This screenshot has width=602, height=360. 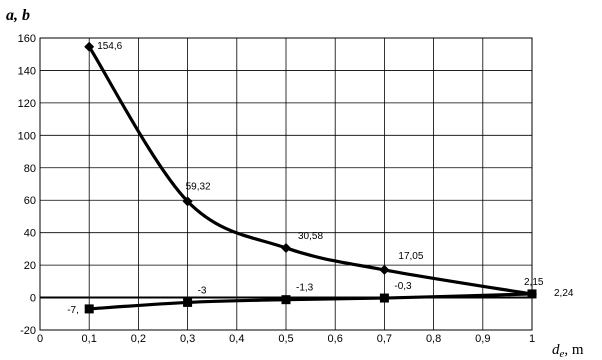 I want to click on x-tick-label: 0,7, so click(x=384, y=339).